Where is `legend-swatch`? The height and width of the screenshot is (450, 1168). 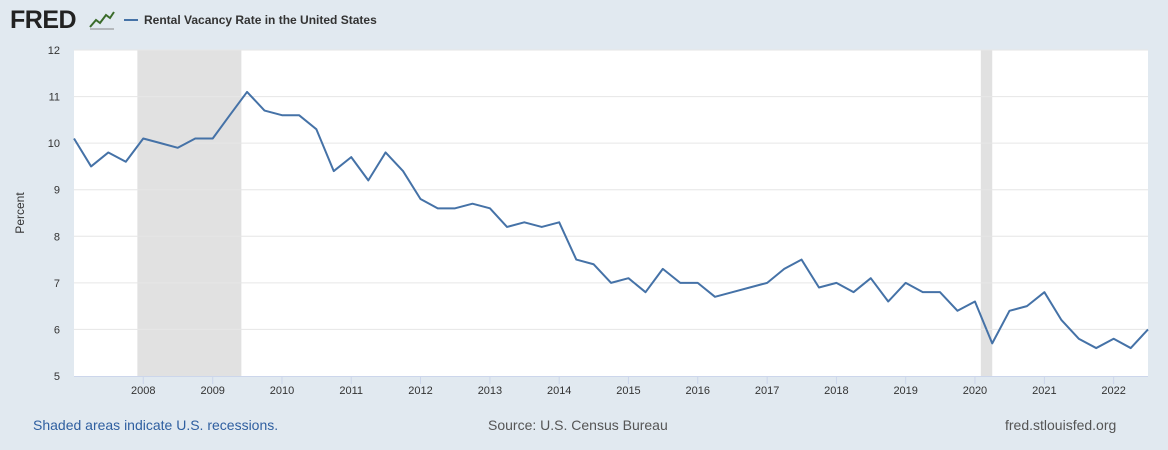 legend-swatch is located at coordinates (131, 20).